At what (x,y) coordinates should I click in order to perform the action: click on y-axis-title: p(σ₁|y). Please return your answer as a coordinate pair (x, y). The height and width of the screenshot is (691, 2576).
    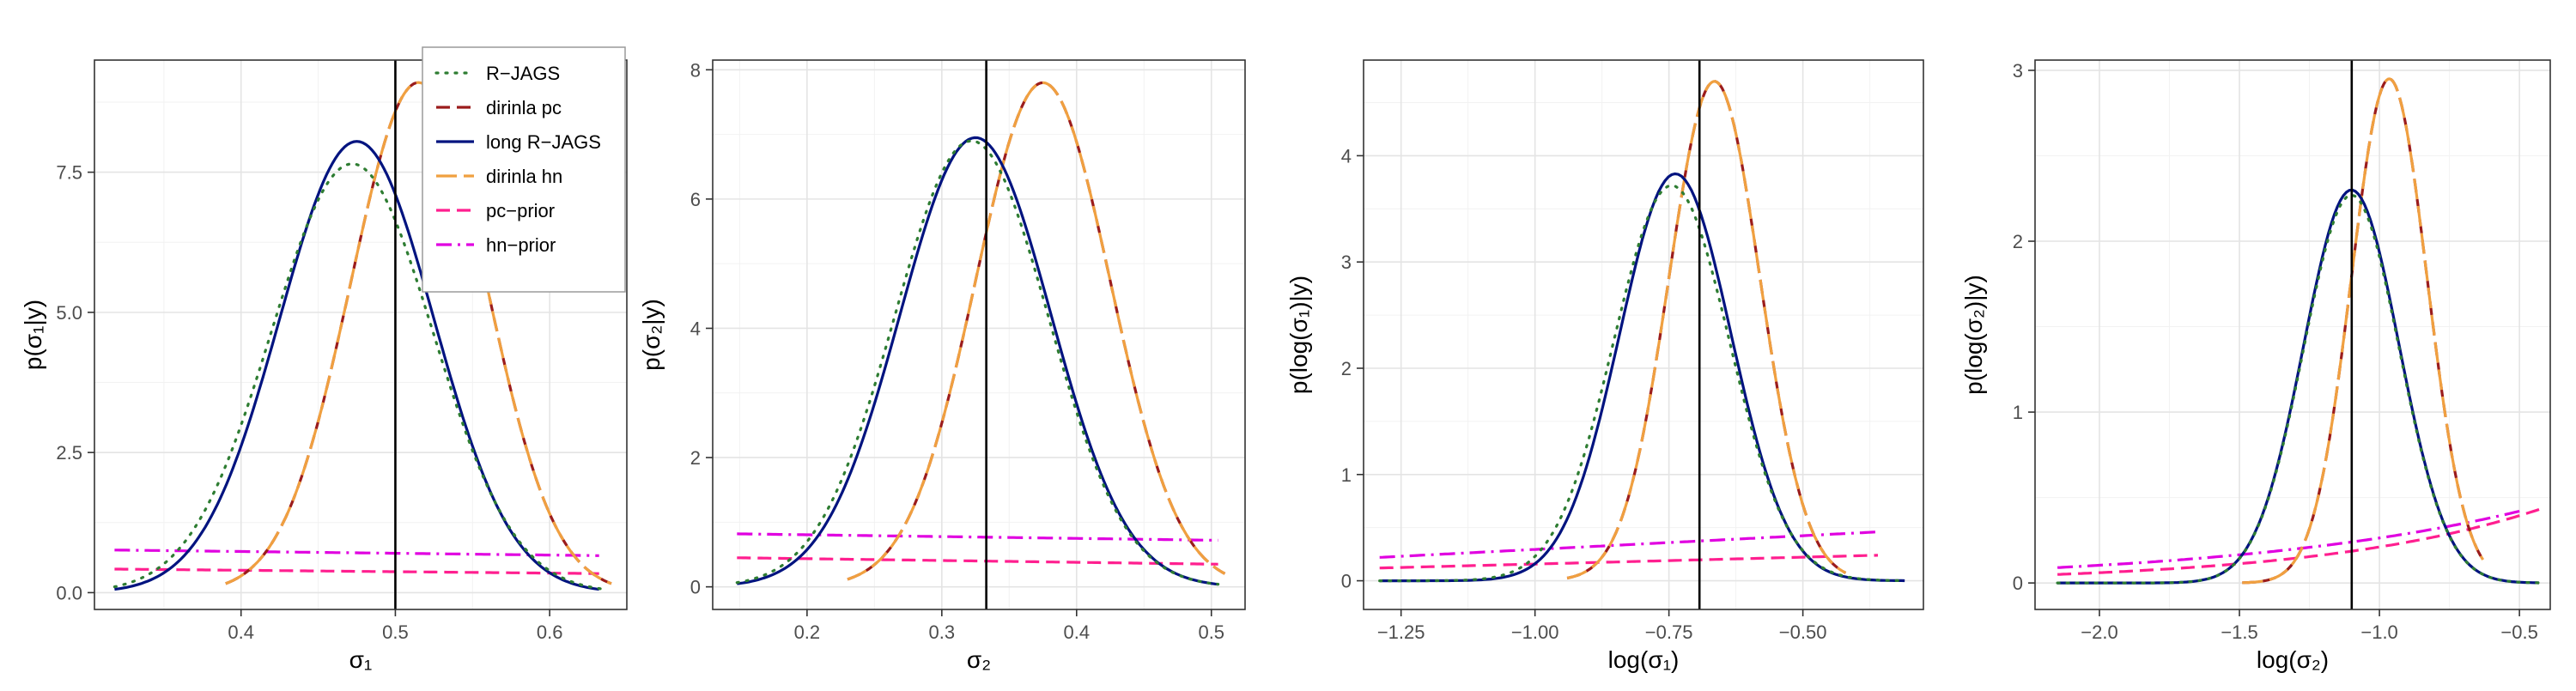
    Looking at the image, I should click on (33, 335).